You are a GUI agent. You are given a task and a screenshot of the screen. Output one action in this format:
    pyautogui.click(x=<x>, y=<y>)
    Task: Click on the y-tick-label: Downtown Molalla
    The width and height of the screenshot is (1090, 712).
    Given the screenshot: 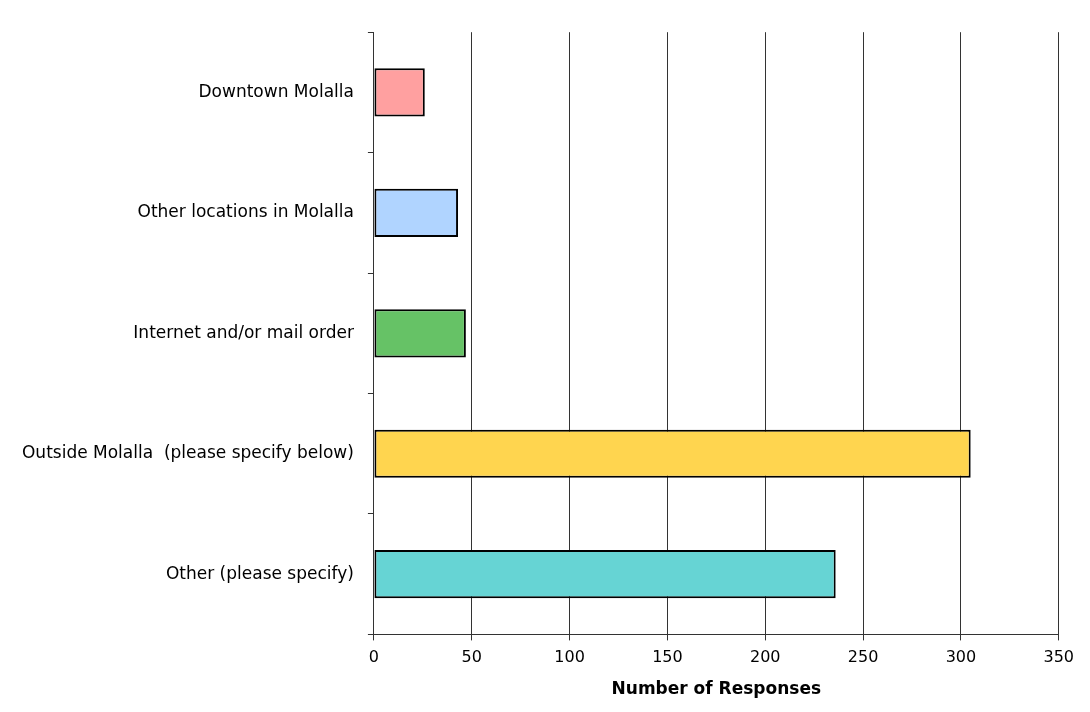 What is the action you would take?
    pyautogui.click(x=276, y=90)
    